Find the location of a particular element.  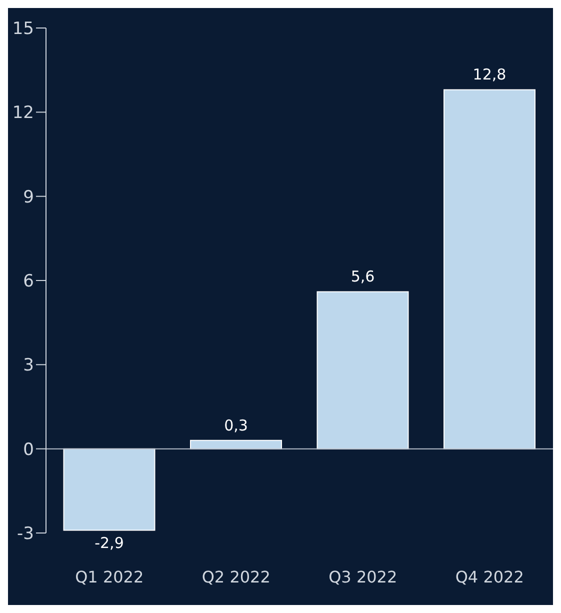

y-tick-label: 3 is located at coordinates (28, 366).